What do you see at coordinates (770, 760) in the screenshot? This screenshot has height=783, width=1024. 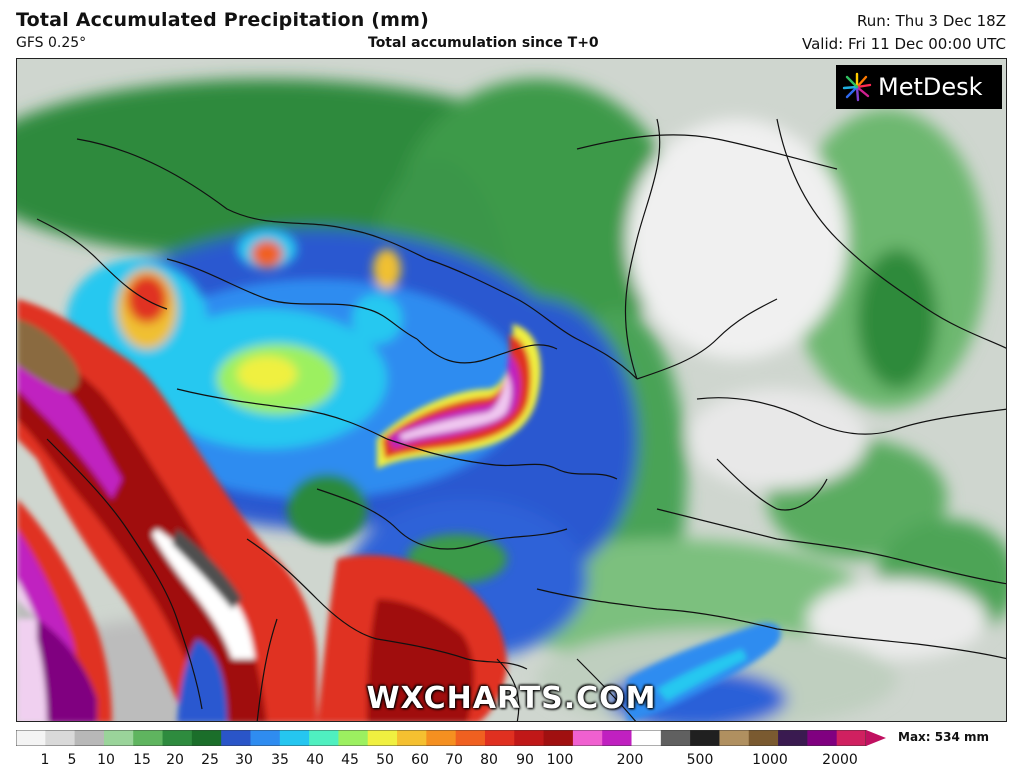 I see `legend-tick-label: 1000` at bounding box center [770, 760].